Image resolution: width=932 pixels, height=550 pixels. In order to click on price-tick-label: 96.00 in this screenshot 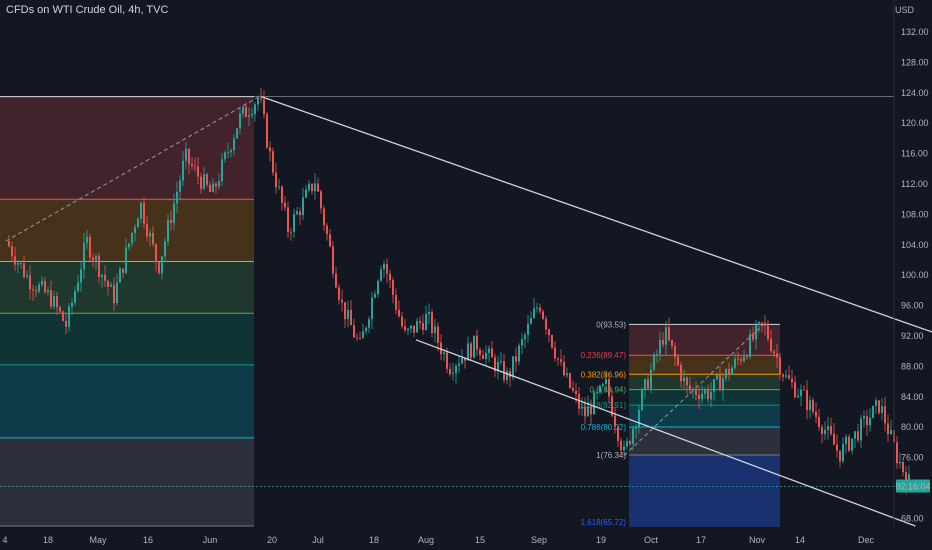, I will do `click(912, 306)`.